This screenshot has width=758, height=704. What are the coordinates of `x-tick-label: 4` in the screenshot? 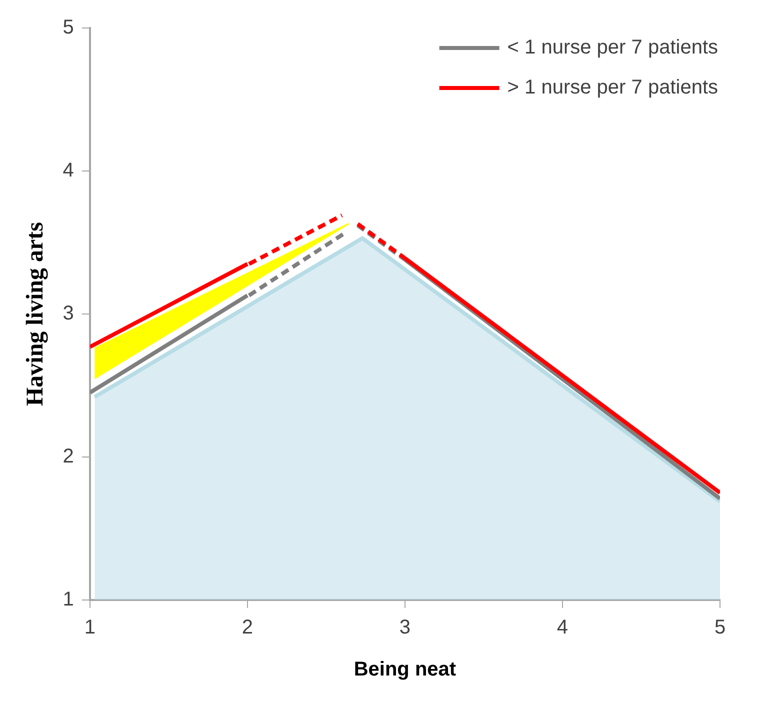 It's located at (562, 627).